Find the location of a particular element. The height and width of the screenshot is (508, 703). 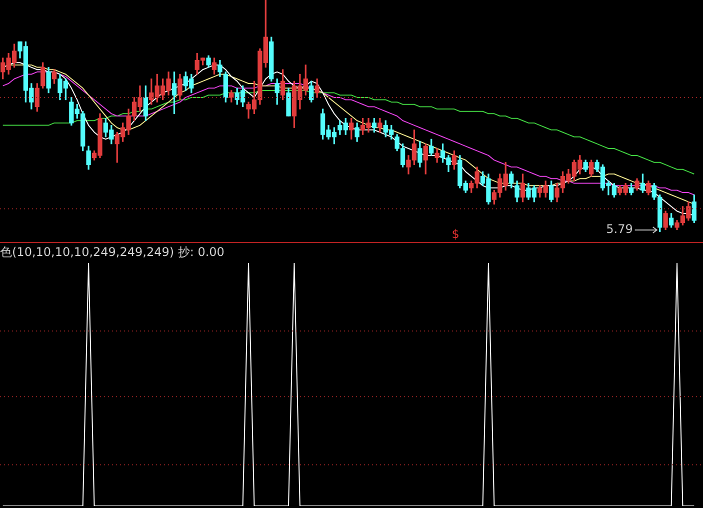

annotation: $ is located at coordinates (456, 234).